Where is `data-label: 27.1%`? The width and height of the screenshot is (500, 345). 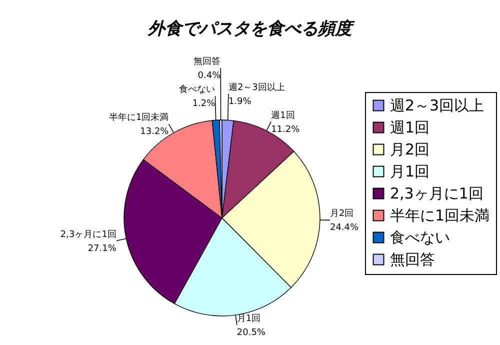 data-label: 27.1% is located at coordinates (102, 249).